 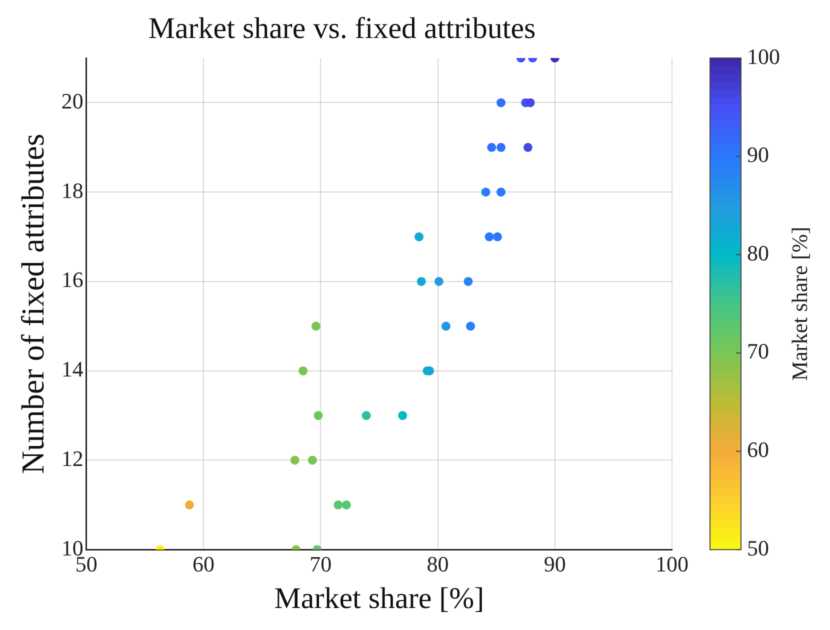 What do you see at coordinates (758, 253) in the screenshot?
I see `color-bar-label: 80` at bounding box center [758, 253].